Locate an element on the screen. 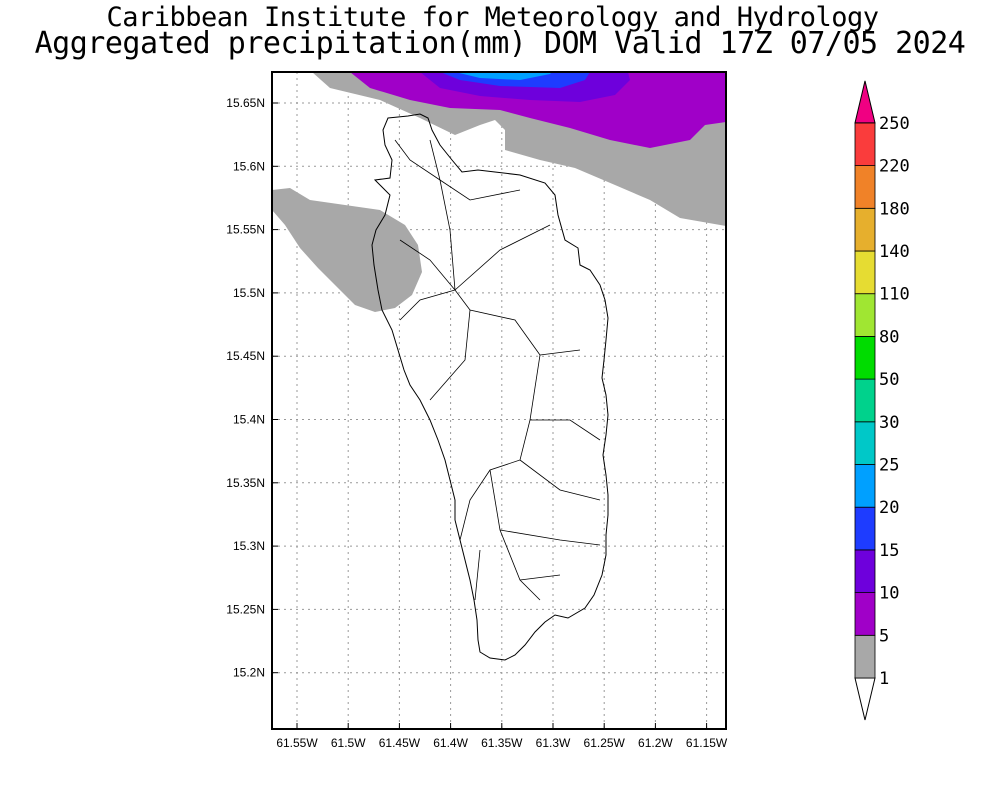  lat-tick-label: 15.6N is located at coordinates (249, 166).